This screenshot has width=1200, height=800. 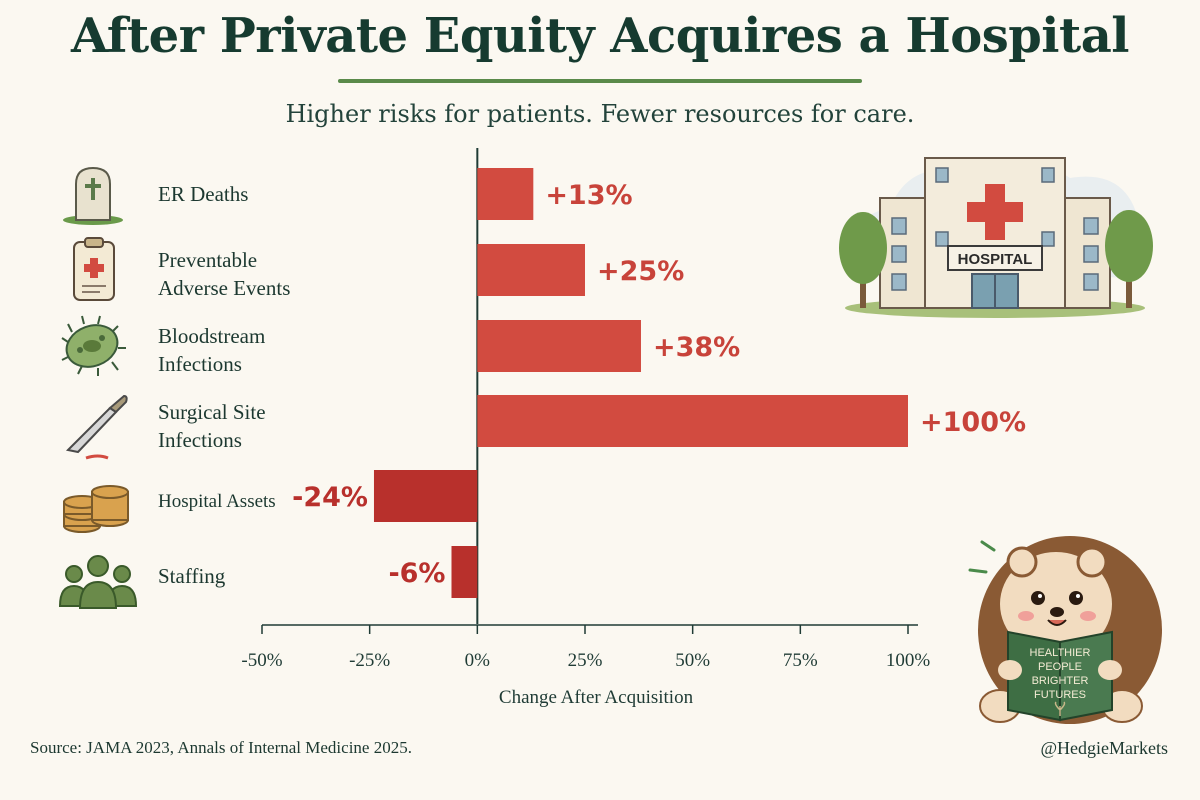 What do you see at coordinates (995, 259) in the screenshot?
I see `hospital-sign: HOSPITAL` at bounding box center [995, 259].